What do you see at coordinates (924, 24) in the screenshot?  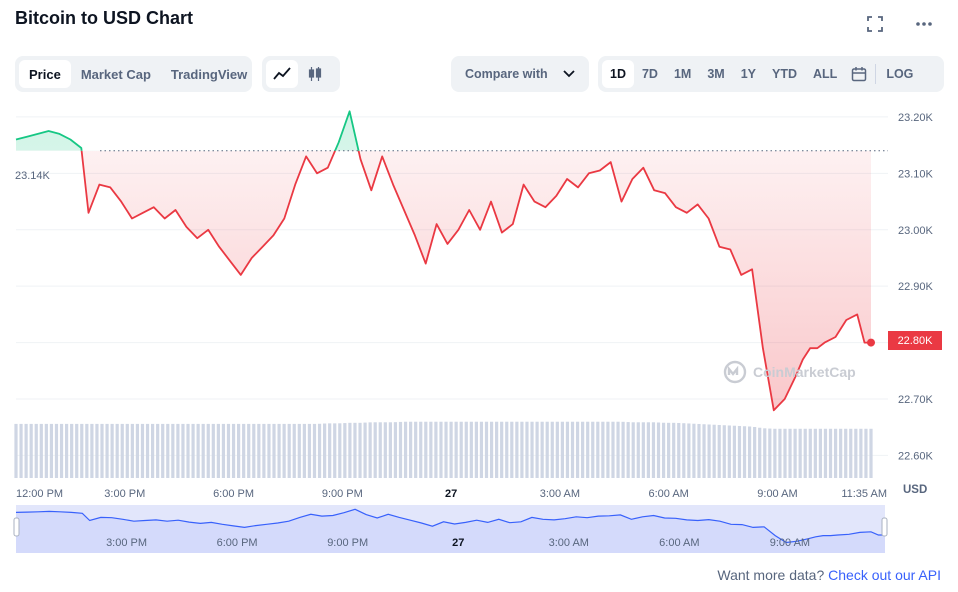 I see `more-icon` at bounding box center [924, 24].